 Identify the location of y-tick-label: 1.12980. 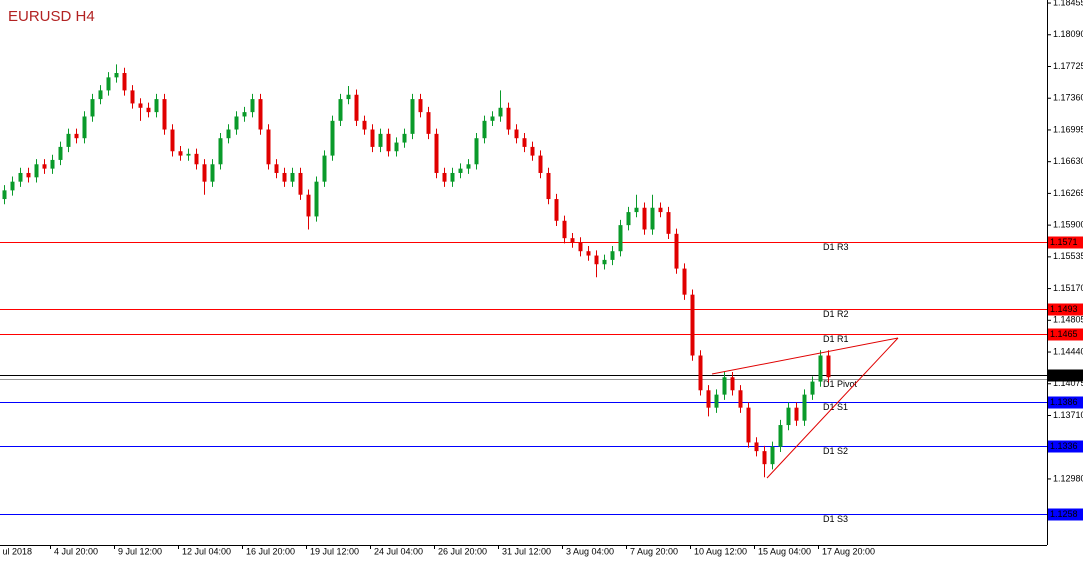
(1068, 478).